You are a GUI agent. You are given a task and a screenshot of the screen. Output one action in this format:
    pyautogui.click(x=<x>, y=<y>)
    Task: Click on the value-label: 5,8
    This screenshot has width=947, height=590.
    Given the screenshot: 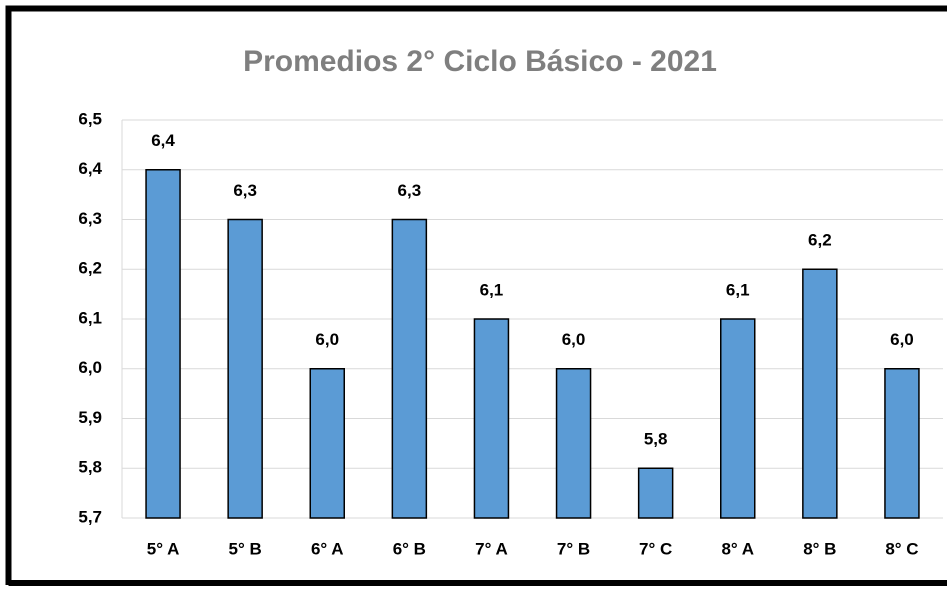 What is the action you would take?
    pyautogui.click(x=656, y=439)
    